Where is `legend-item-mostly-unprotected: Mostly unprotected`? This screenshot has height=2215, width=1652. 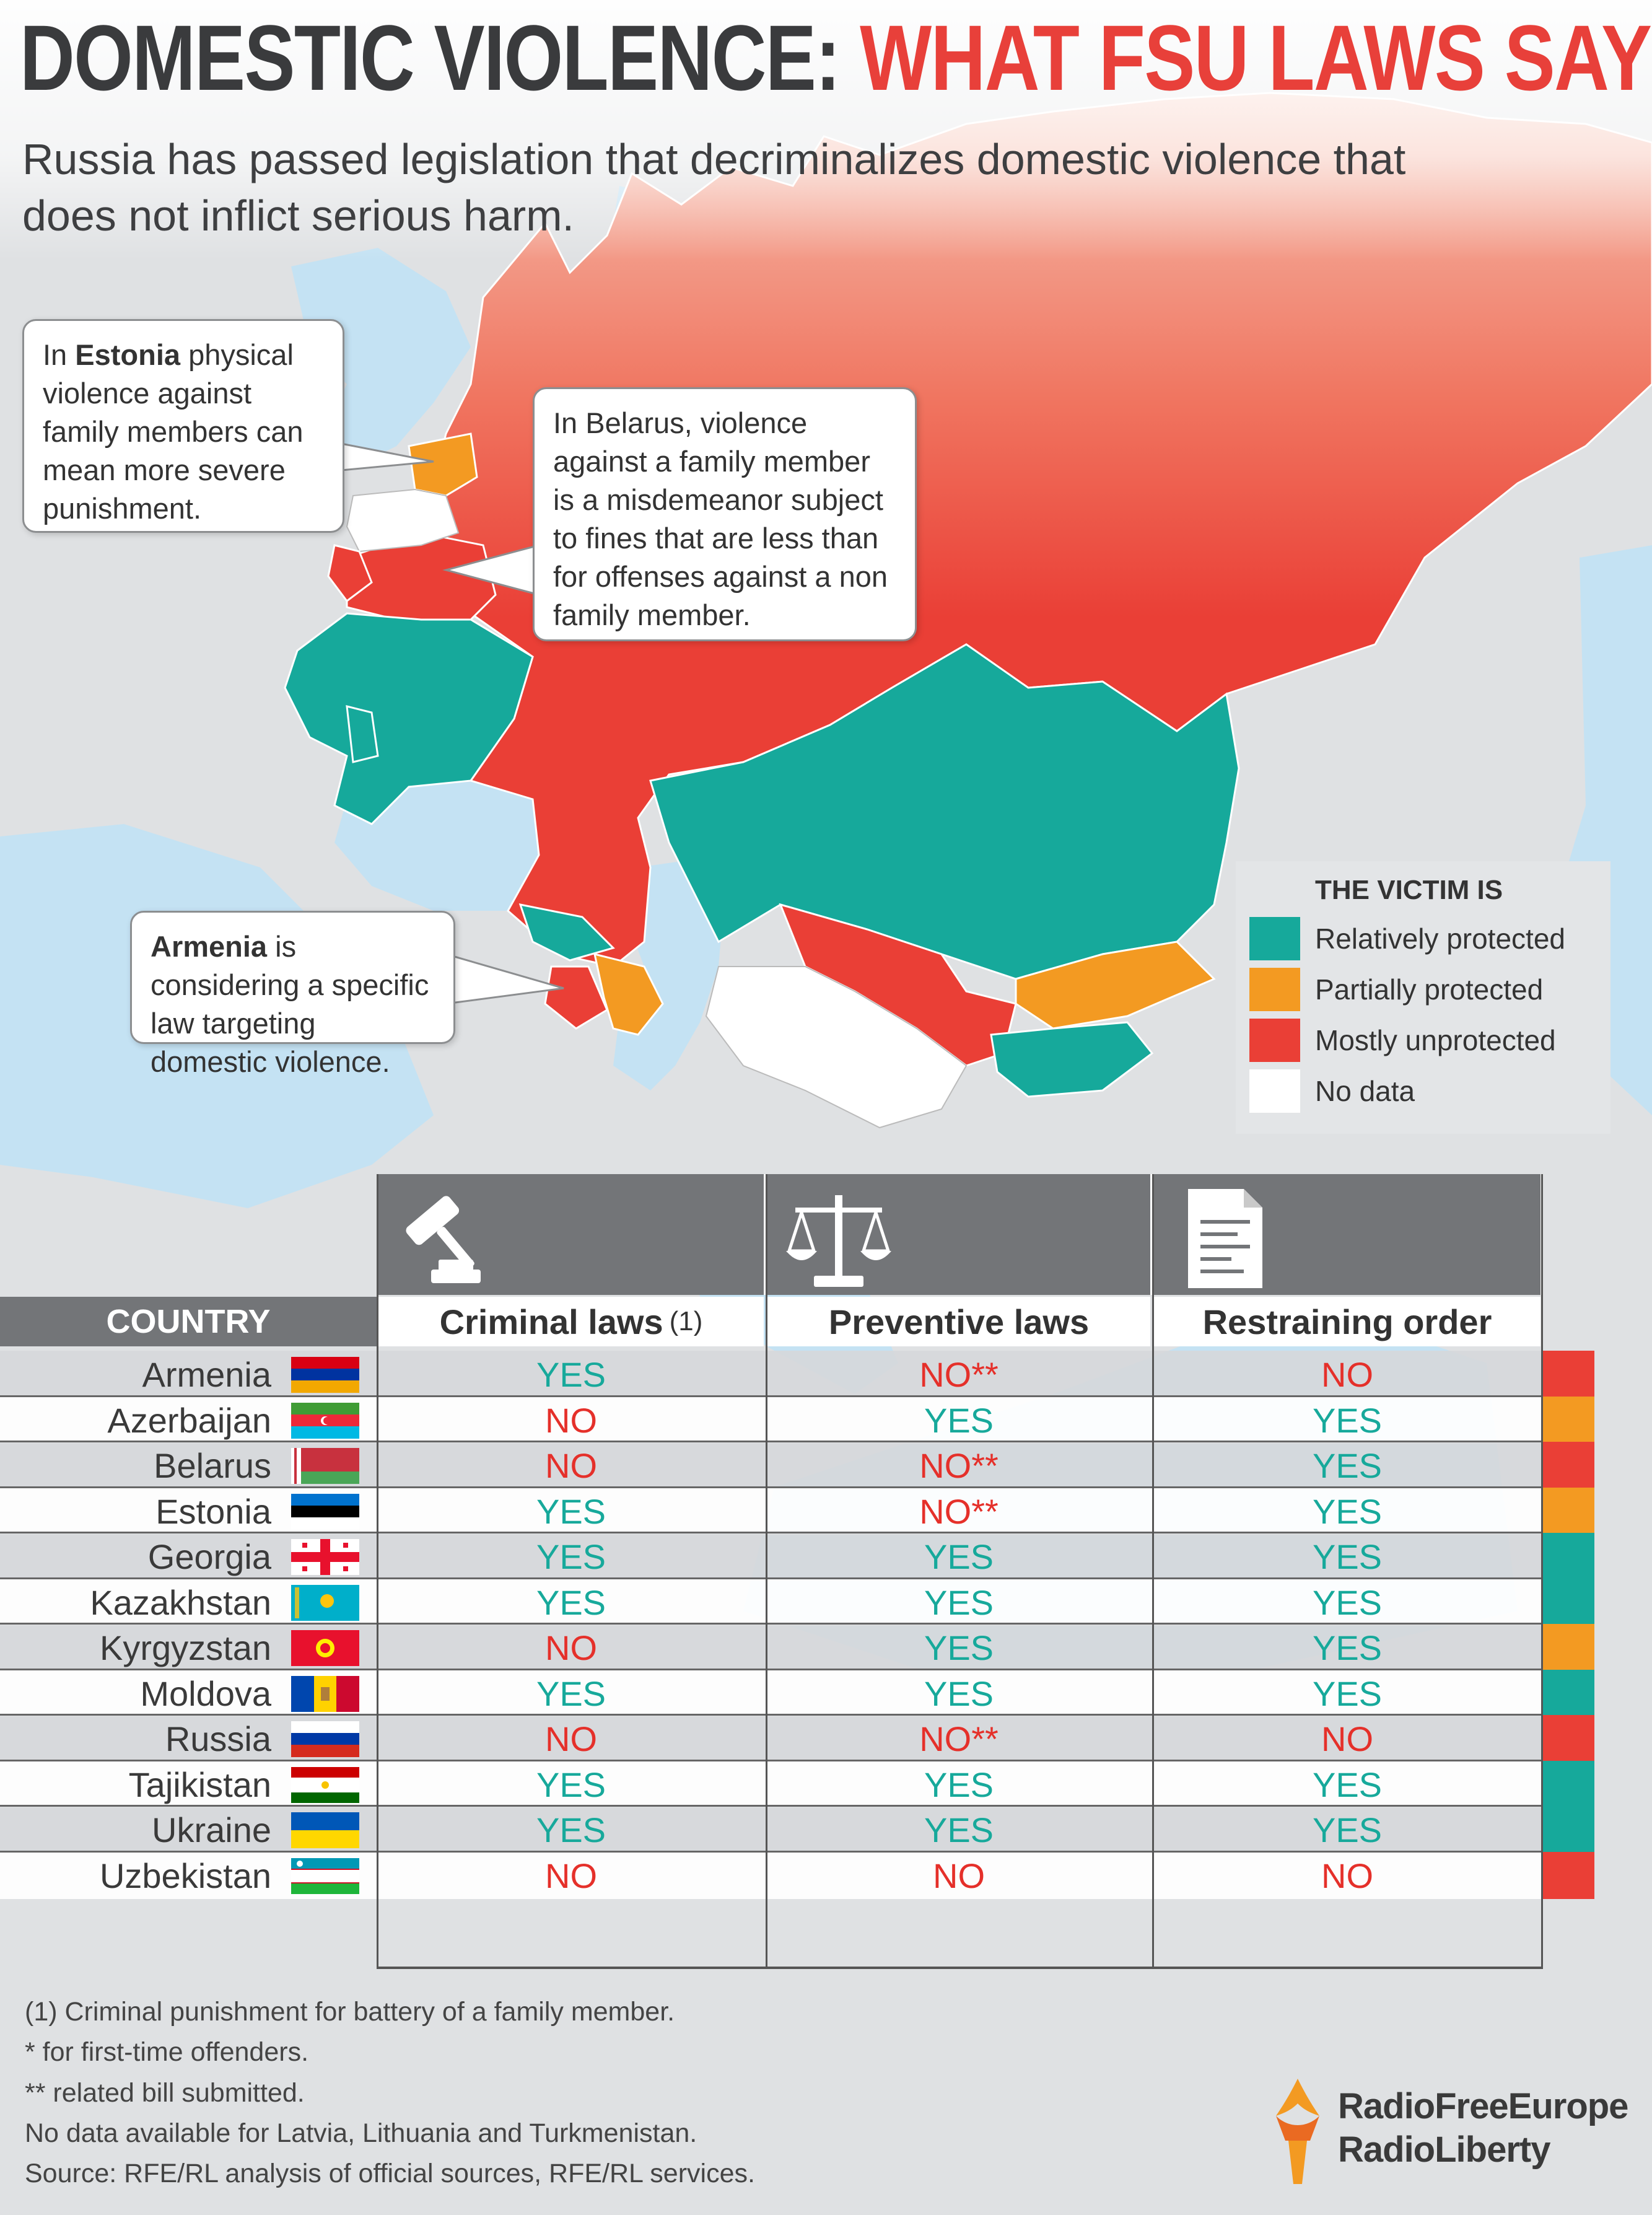 legend-item-mostly-unprotected: Mostly unprotected is located at coordinates (1429, 1040).